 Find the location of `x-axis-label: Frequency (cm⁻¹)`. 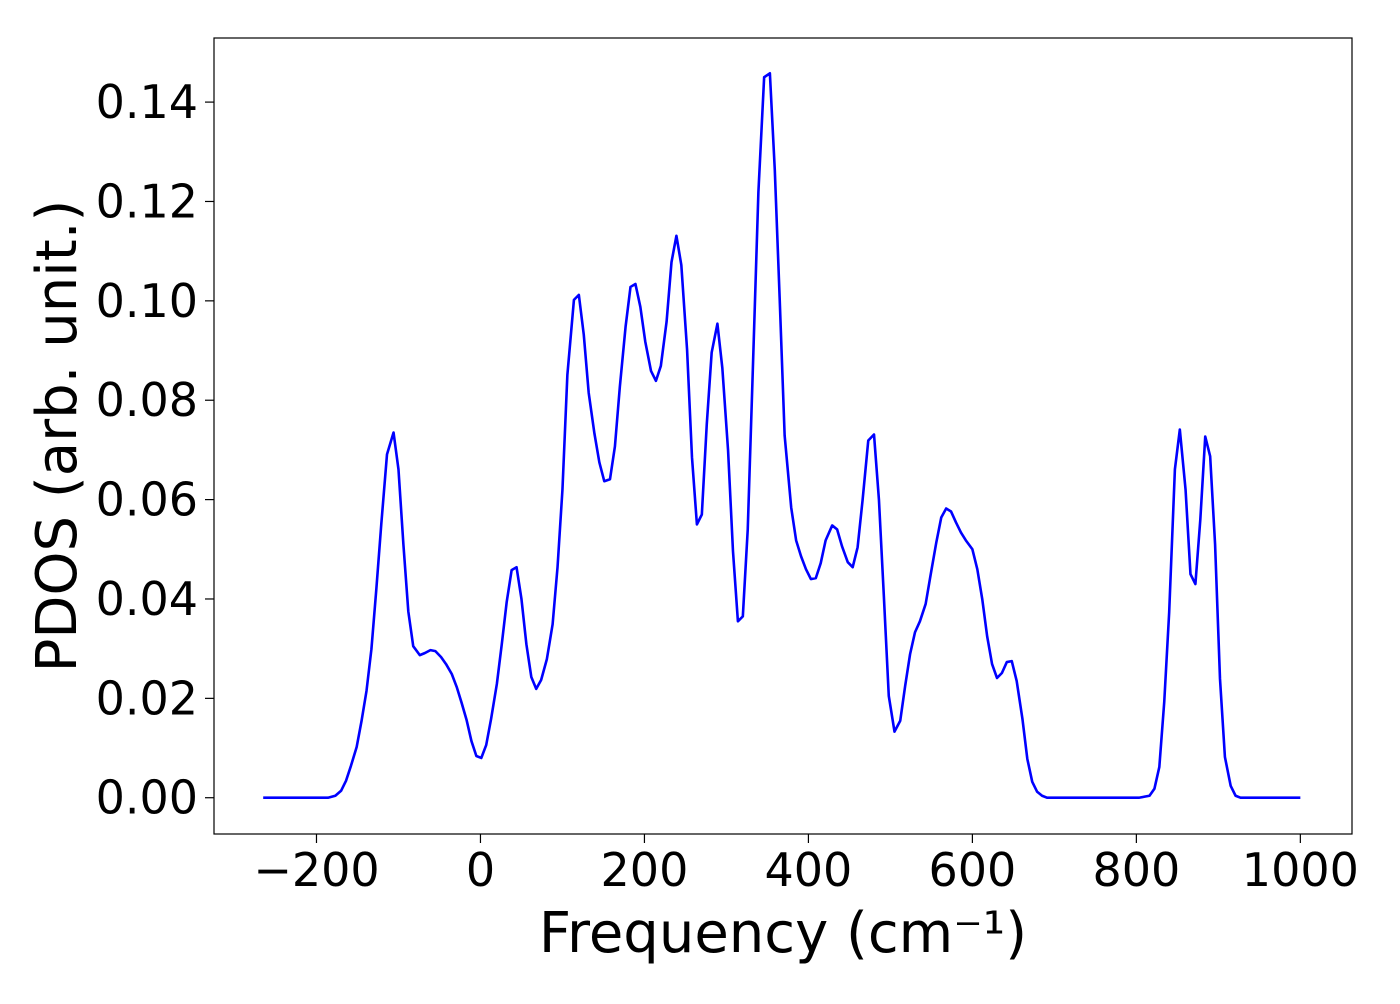

x-axis-label: Frequency (cm⁻¹) is located at coordinates (783, 933).